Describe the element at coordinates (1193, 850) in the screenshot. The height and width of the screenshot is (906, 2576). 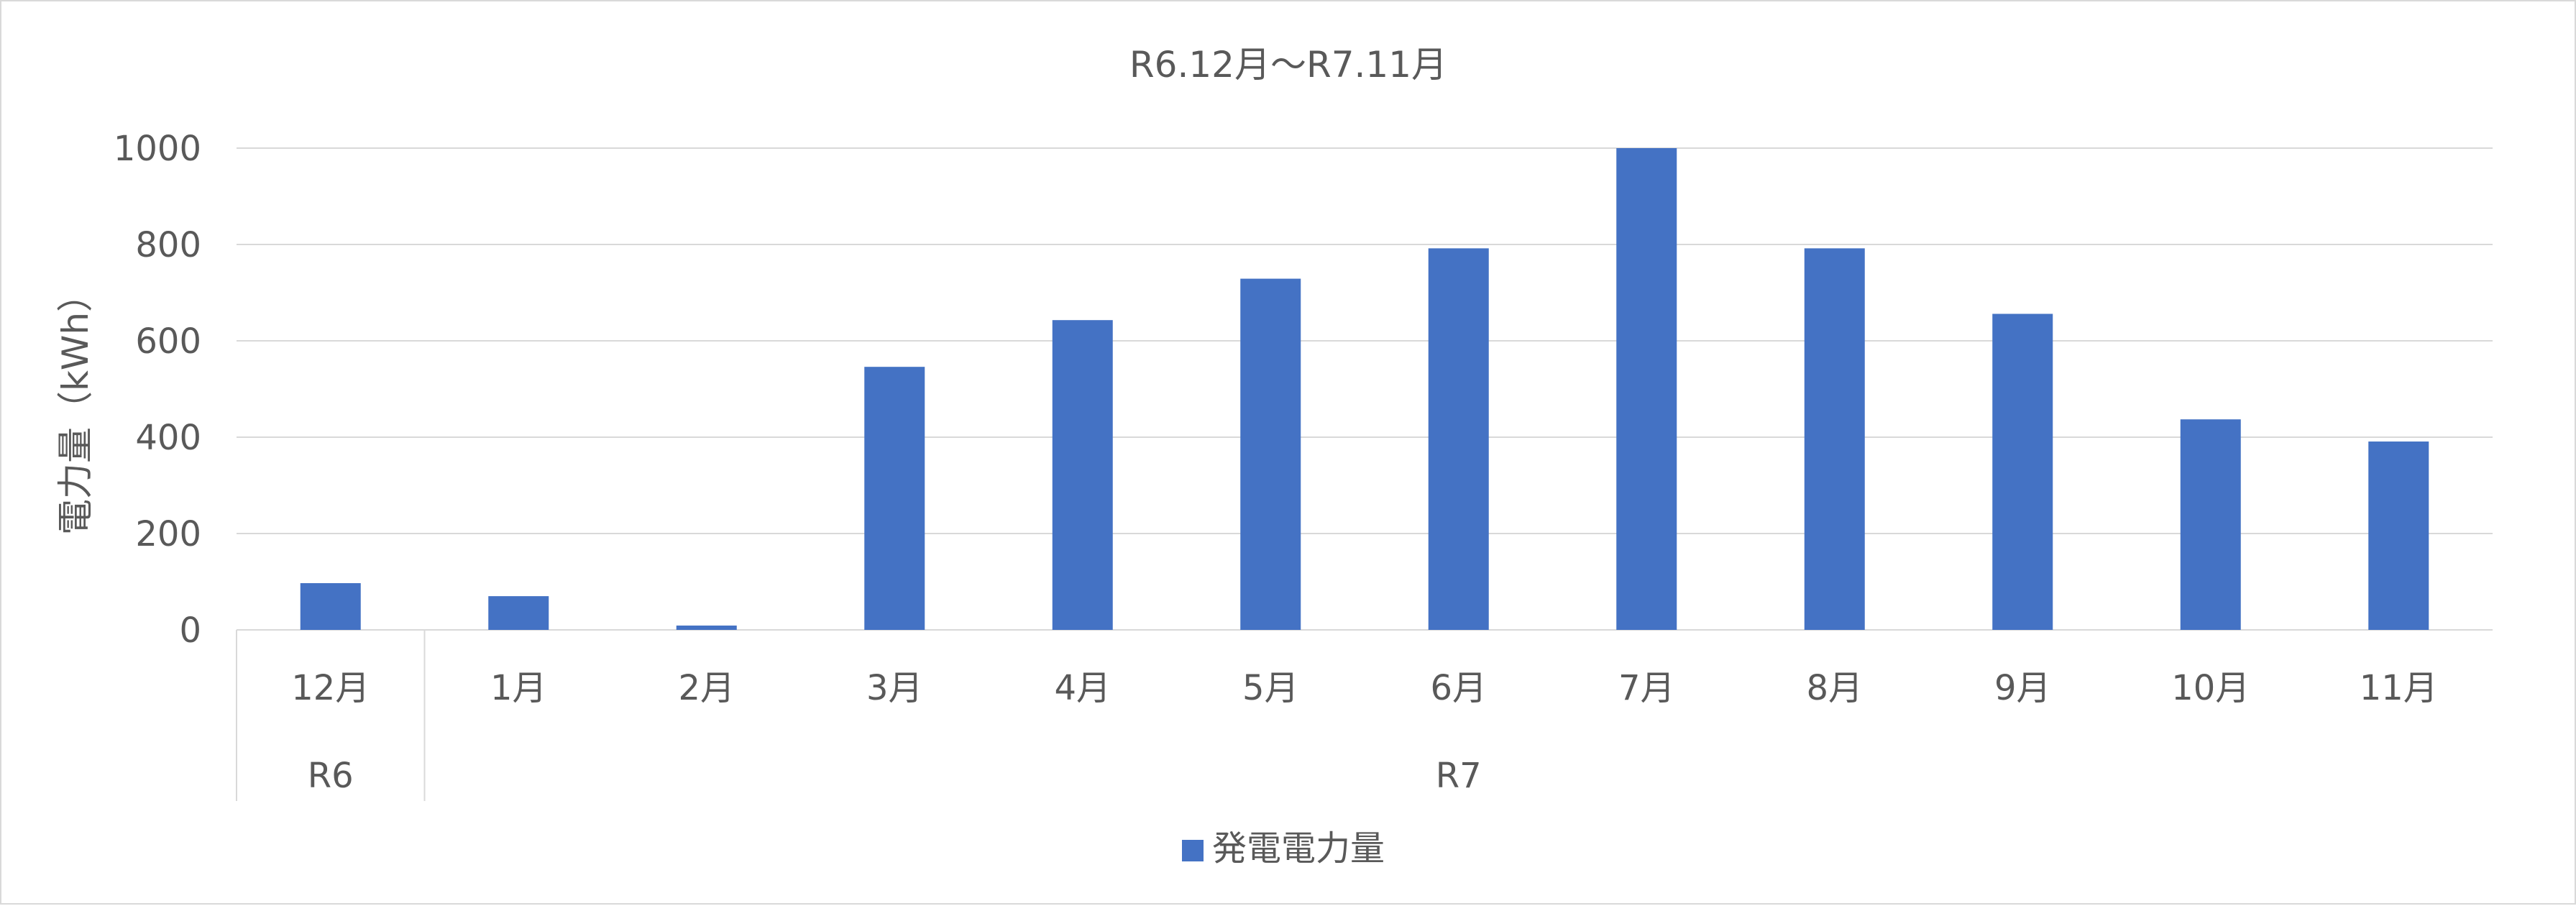
I see `legend-swatch` at that location.